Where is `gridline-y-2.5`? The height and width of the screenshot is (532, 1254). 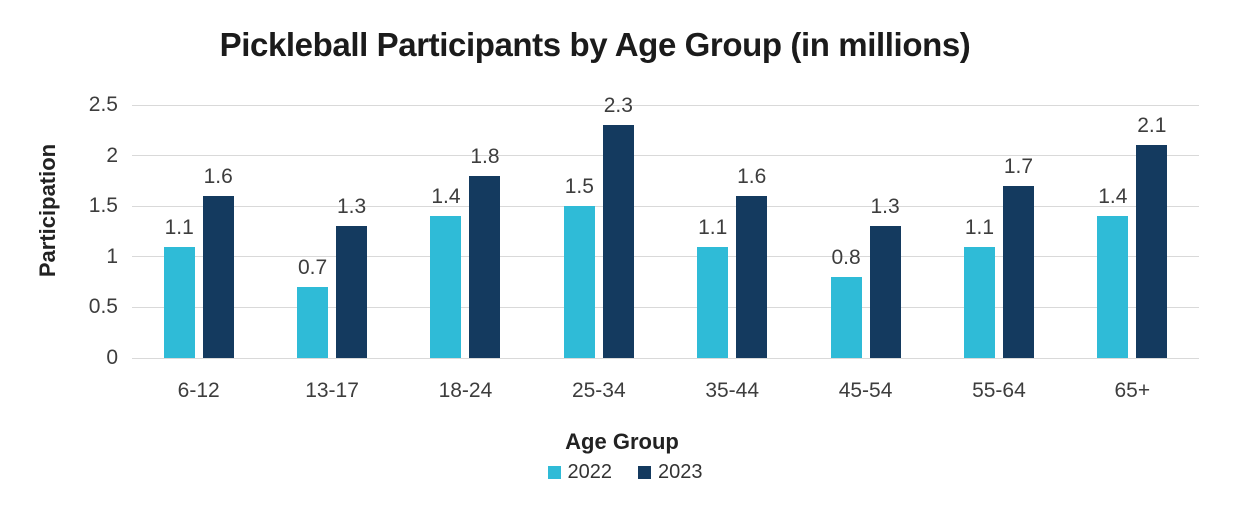
gridline-y-2.5 is located at coordinates (665, 105).